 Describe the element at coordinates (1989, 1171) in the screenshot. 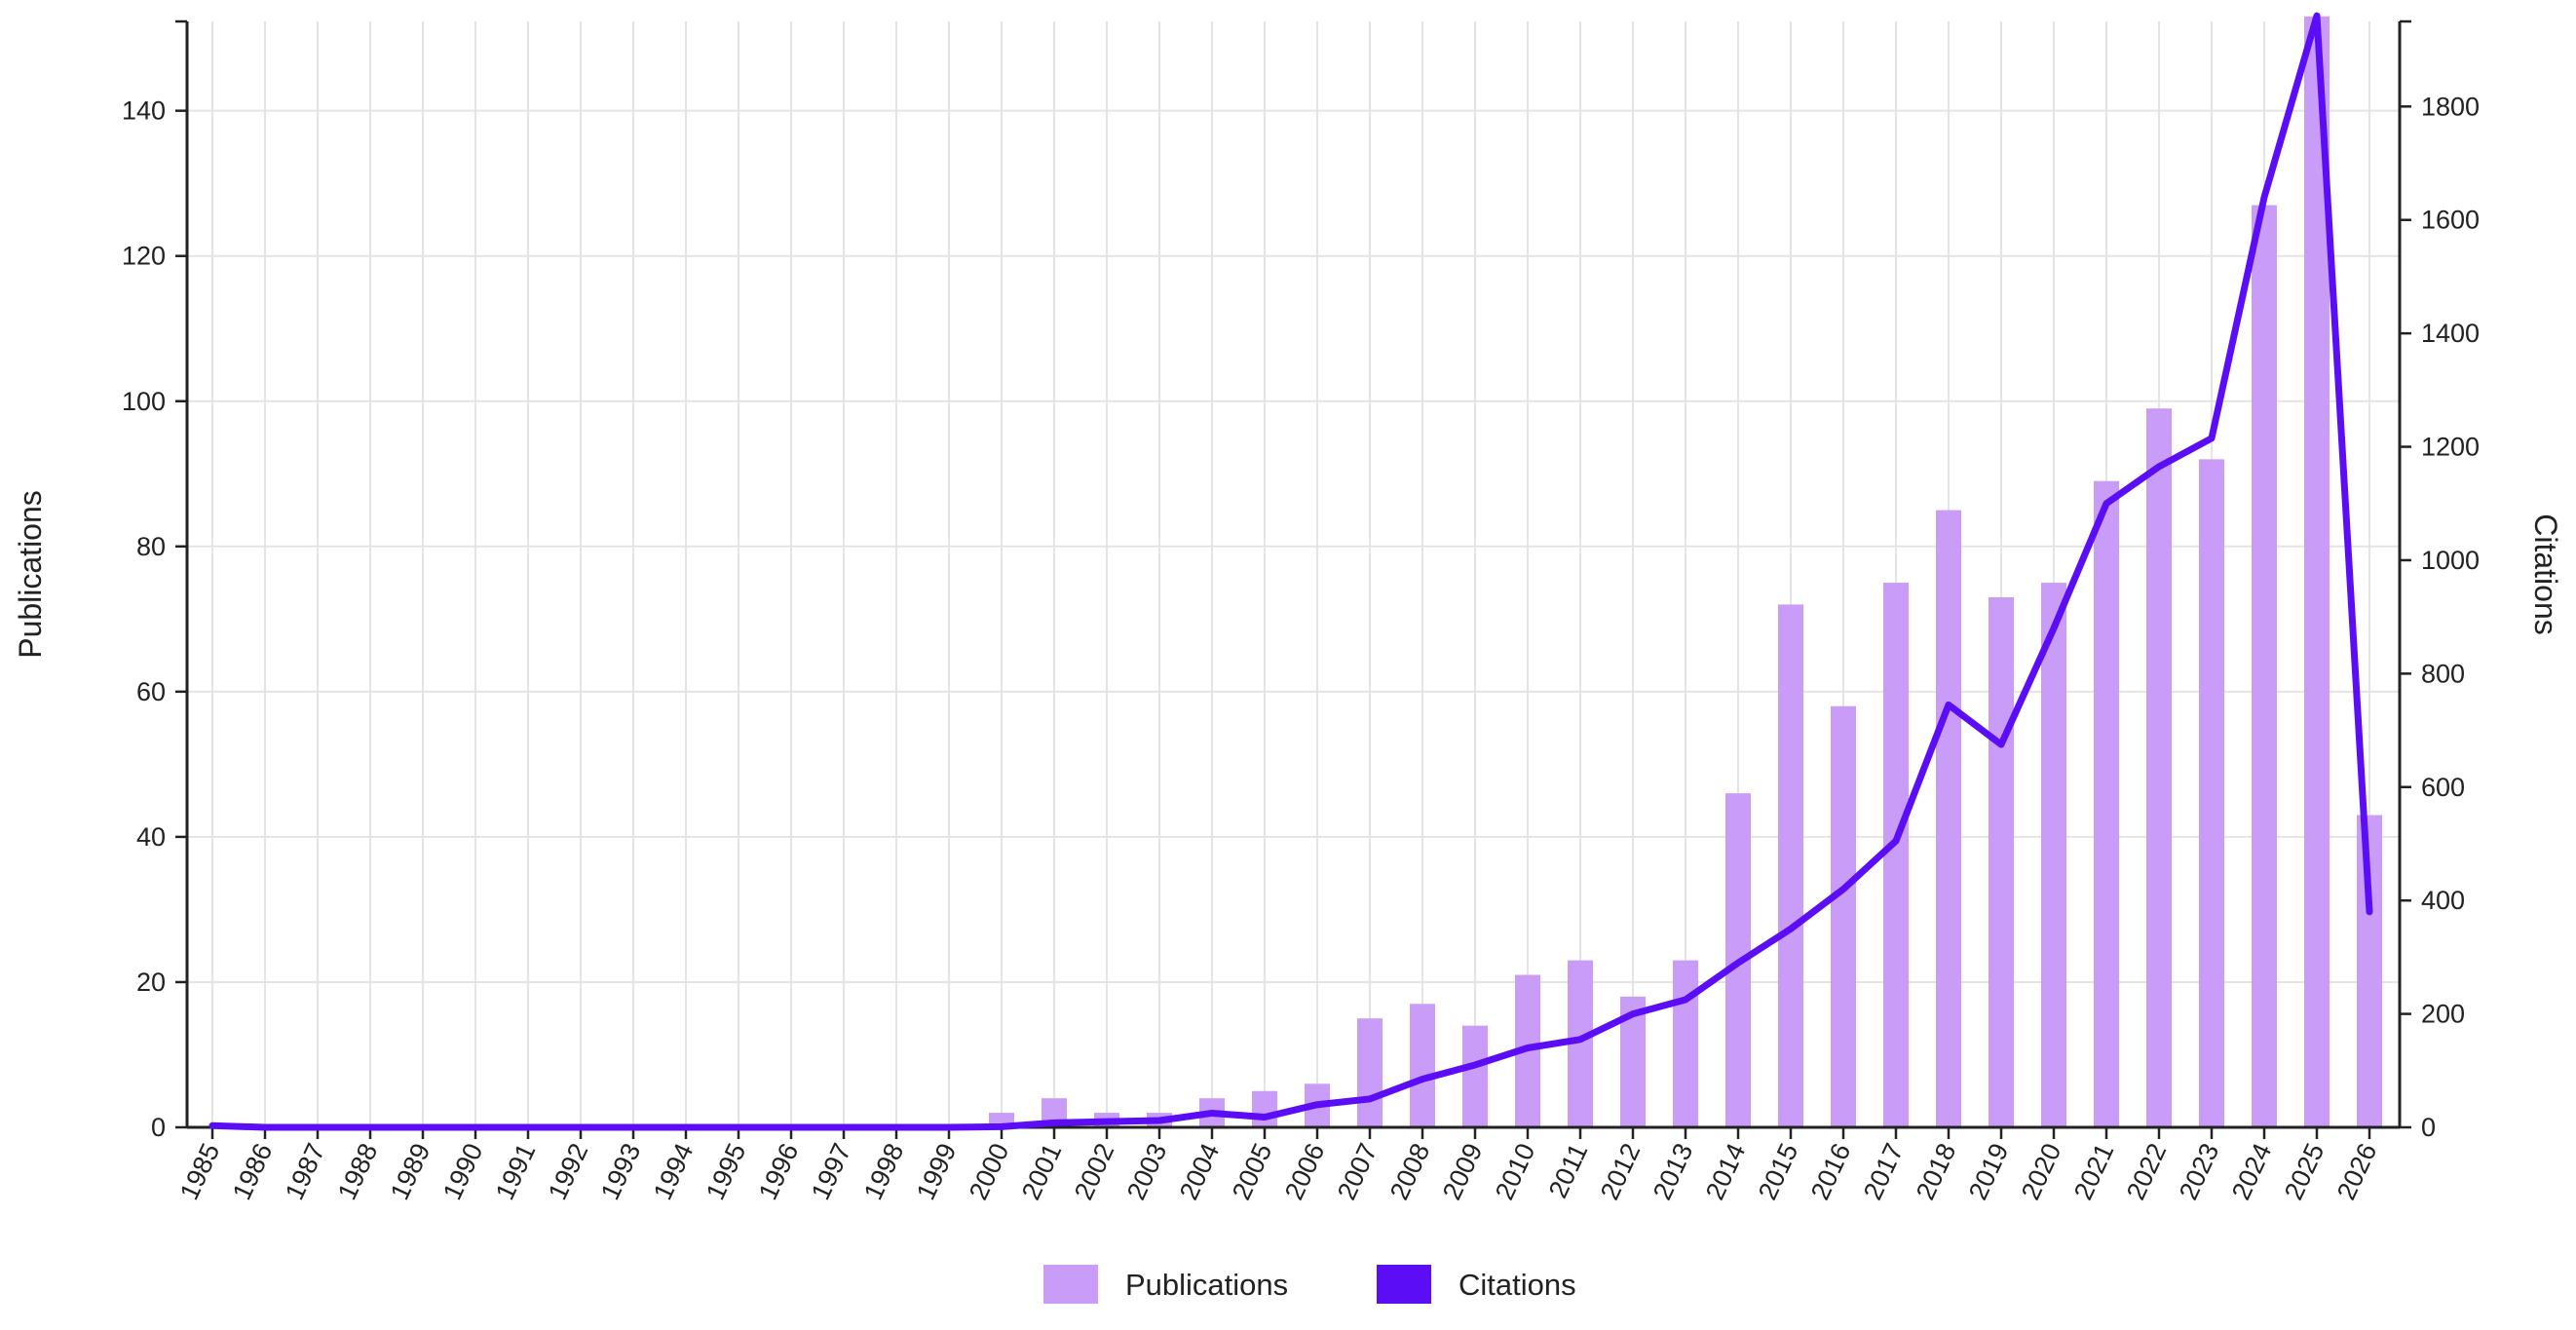

I see `x-tick-label: 2019` at that location.